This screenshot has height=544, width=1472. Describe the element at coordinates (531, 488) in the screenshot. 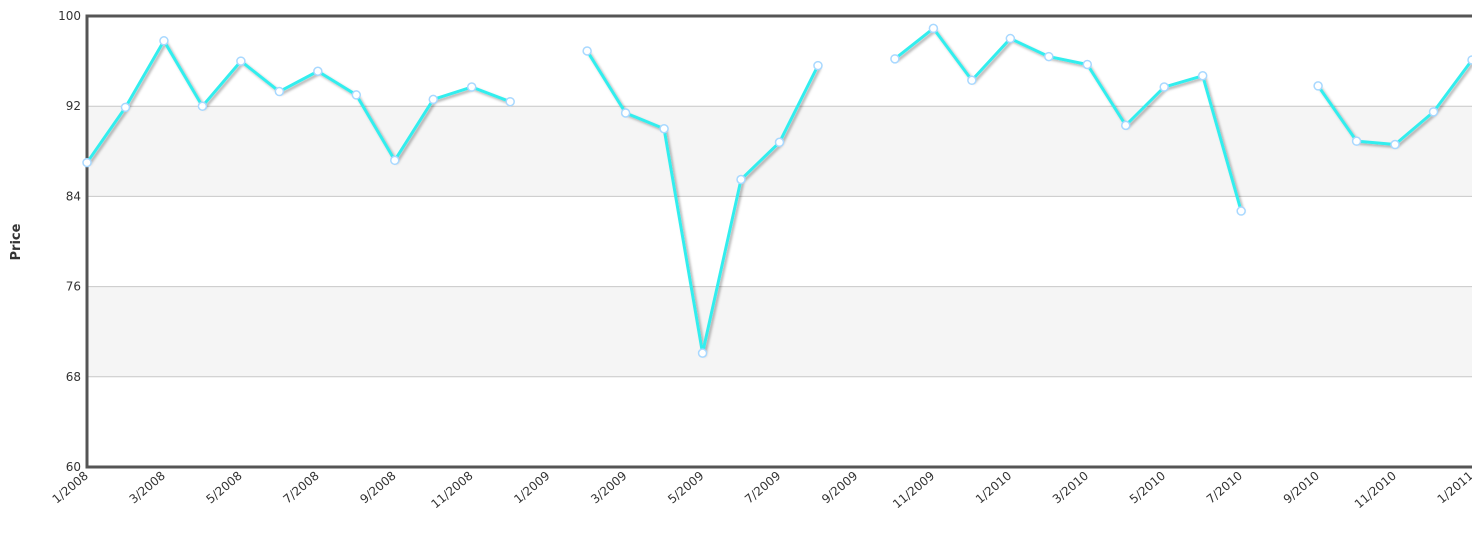

I see `x-tick-label: 1/2009` at that location.